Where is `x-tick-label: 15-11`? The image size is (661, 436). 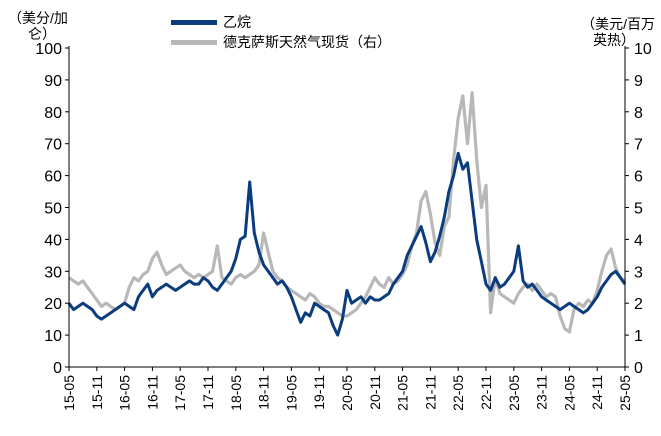 x-tick-label: 15-11 is located at coordinates (97, 392).